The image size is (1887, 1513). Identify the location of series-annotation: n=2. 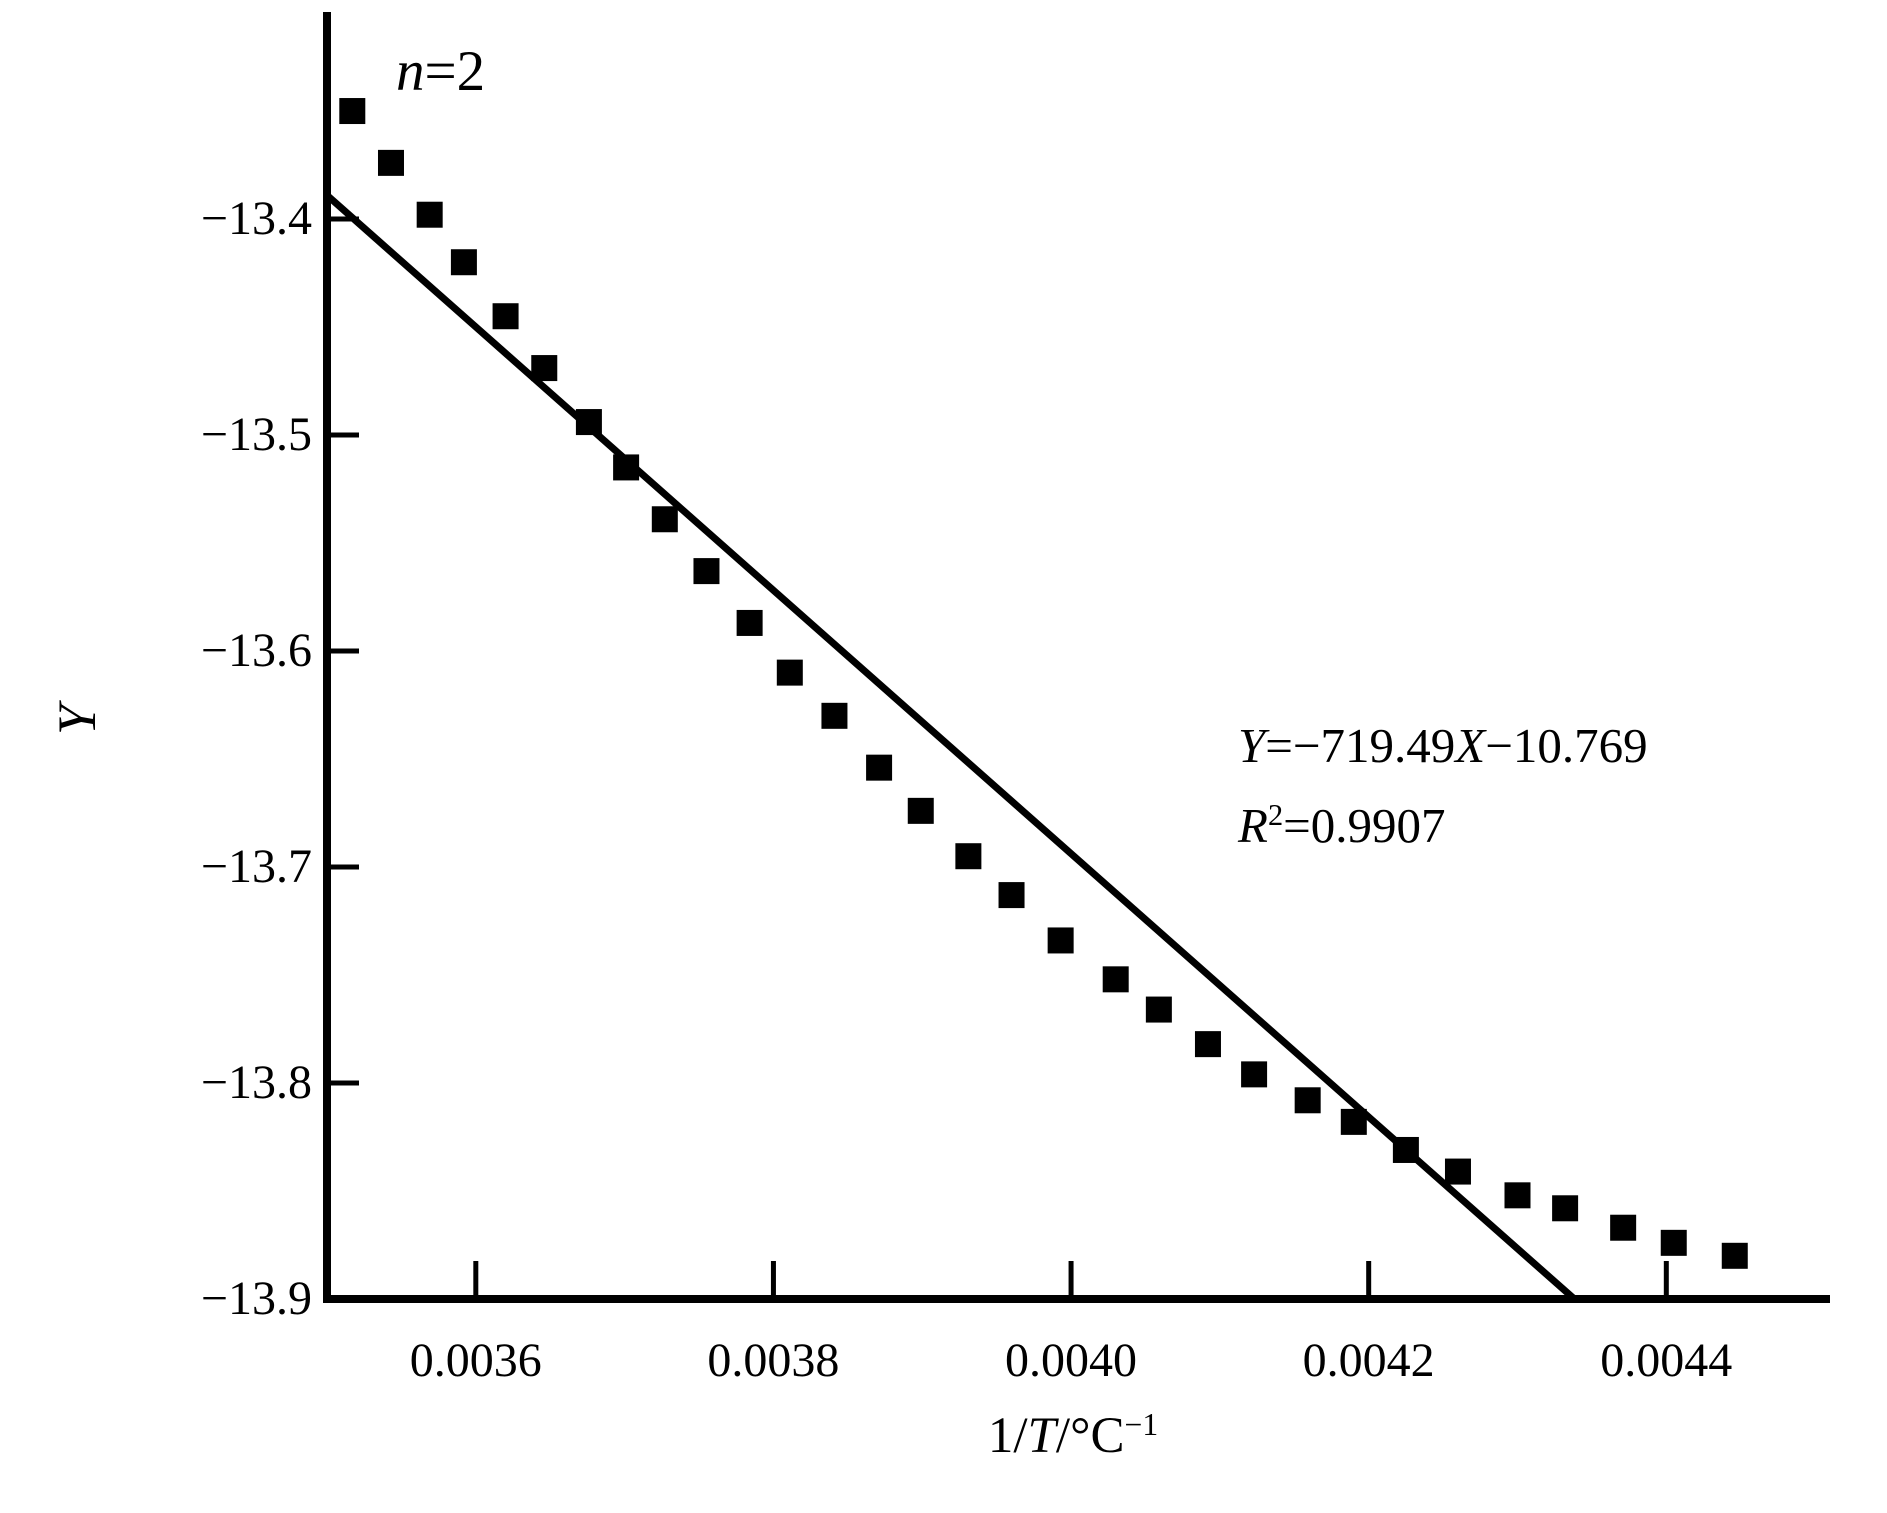
(440, 72).